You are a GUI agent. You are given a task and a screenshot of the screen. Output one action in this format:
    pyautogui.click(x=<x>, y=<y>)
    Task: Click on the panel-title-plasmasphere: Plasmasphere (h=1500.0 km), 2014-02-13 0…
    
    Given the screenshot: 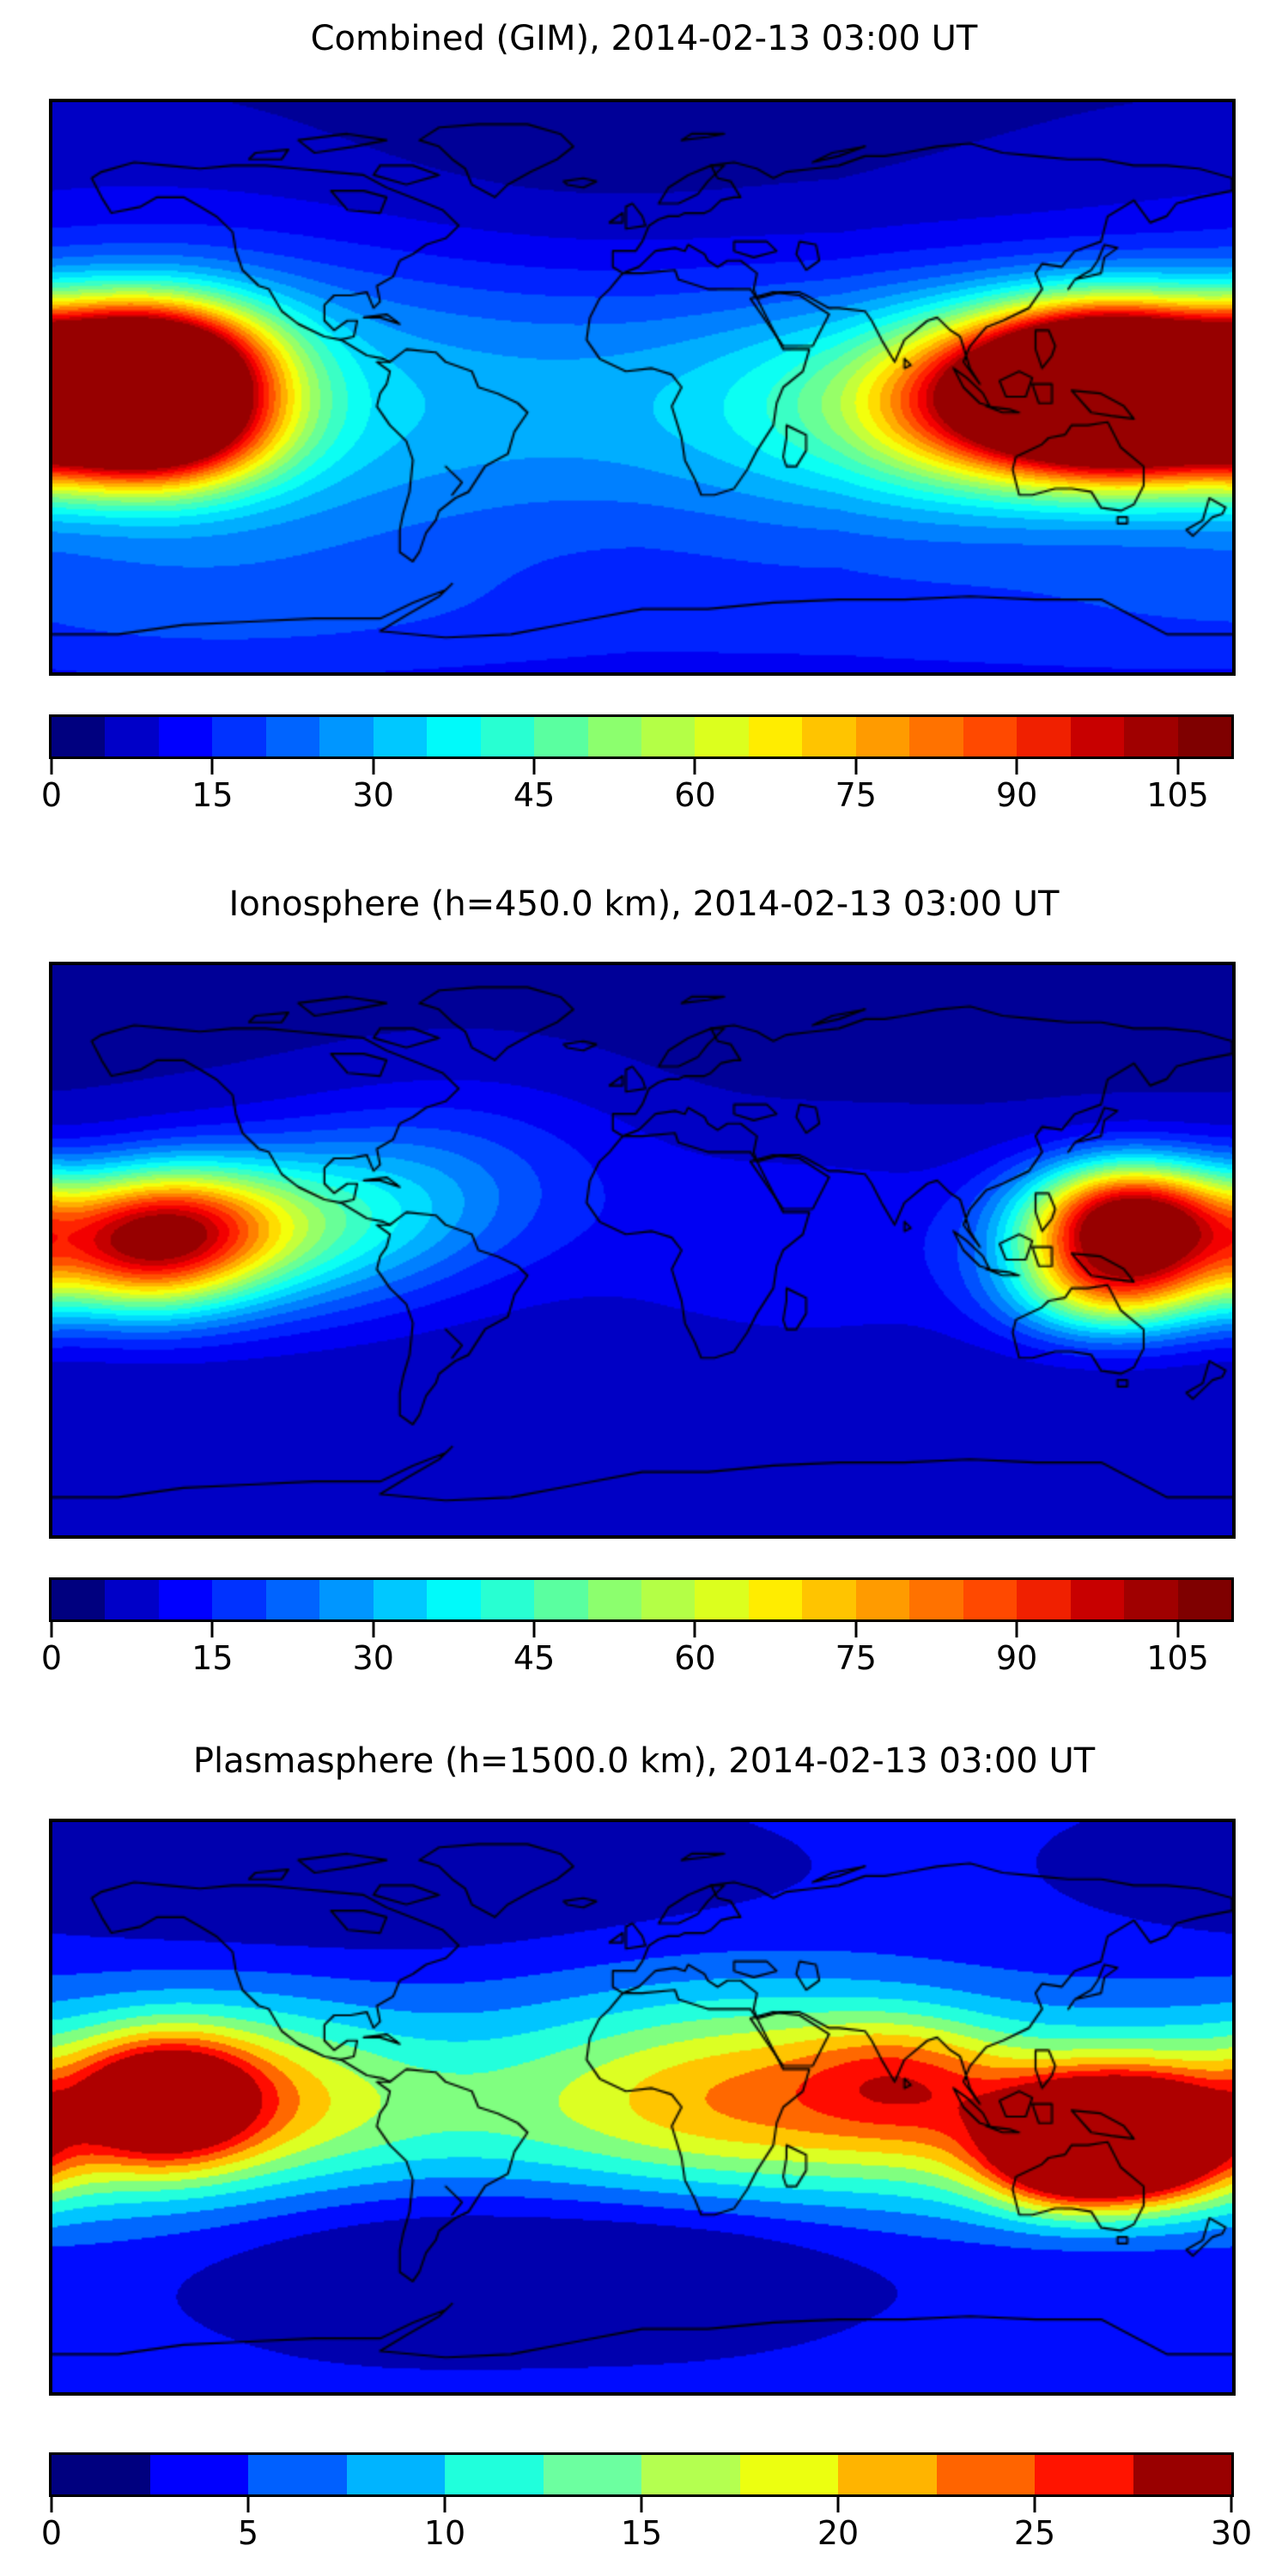 What is the action you would take?
    pyautogui.click(x=644, y=1761)
    